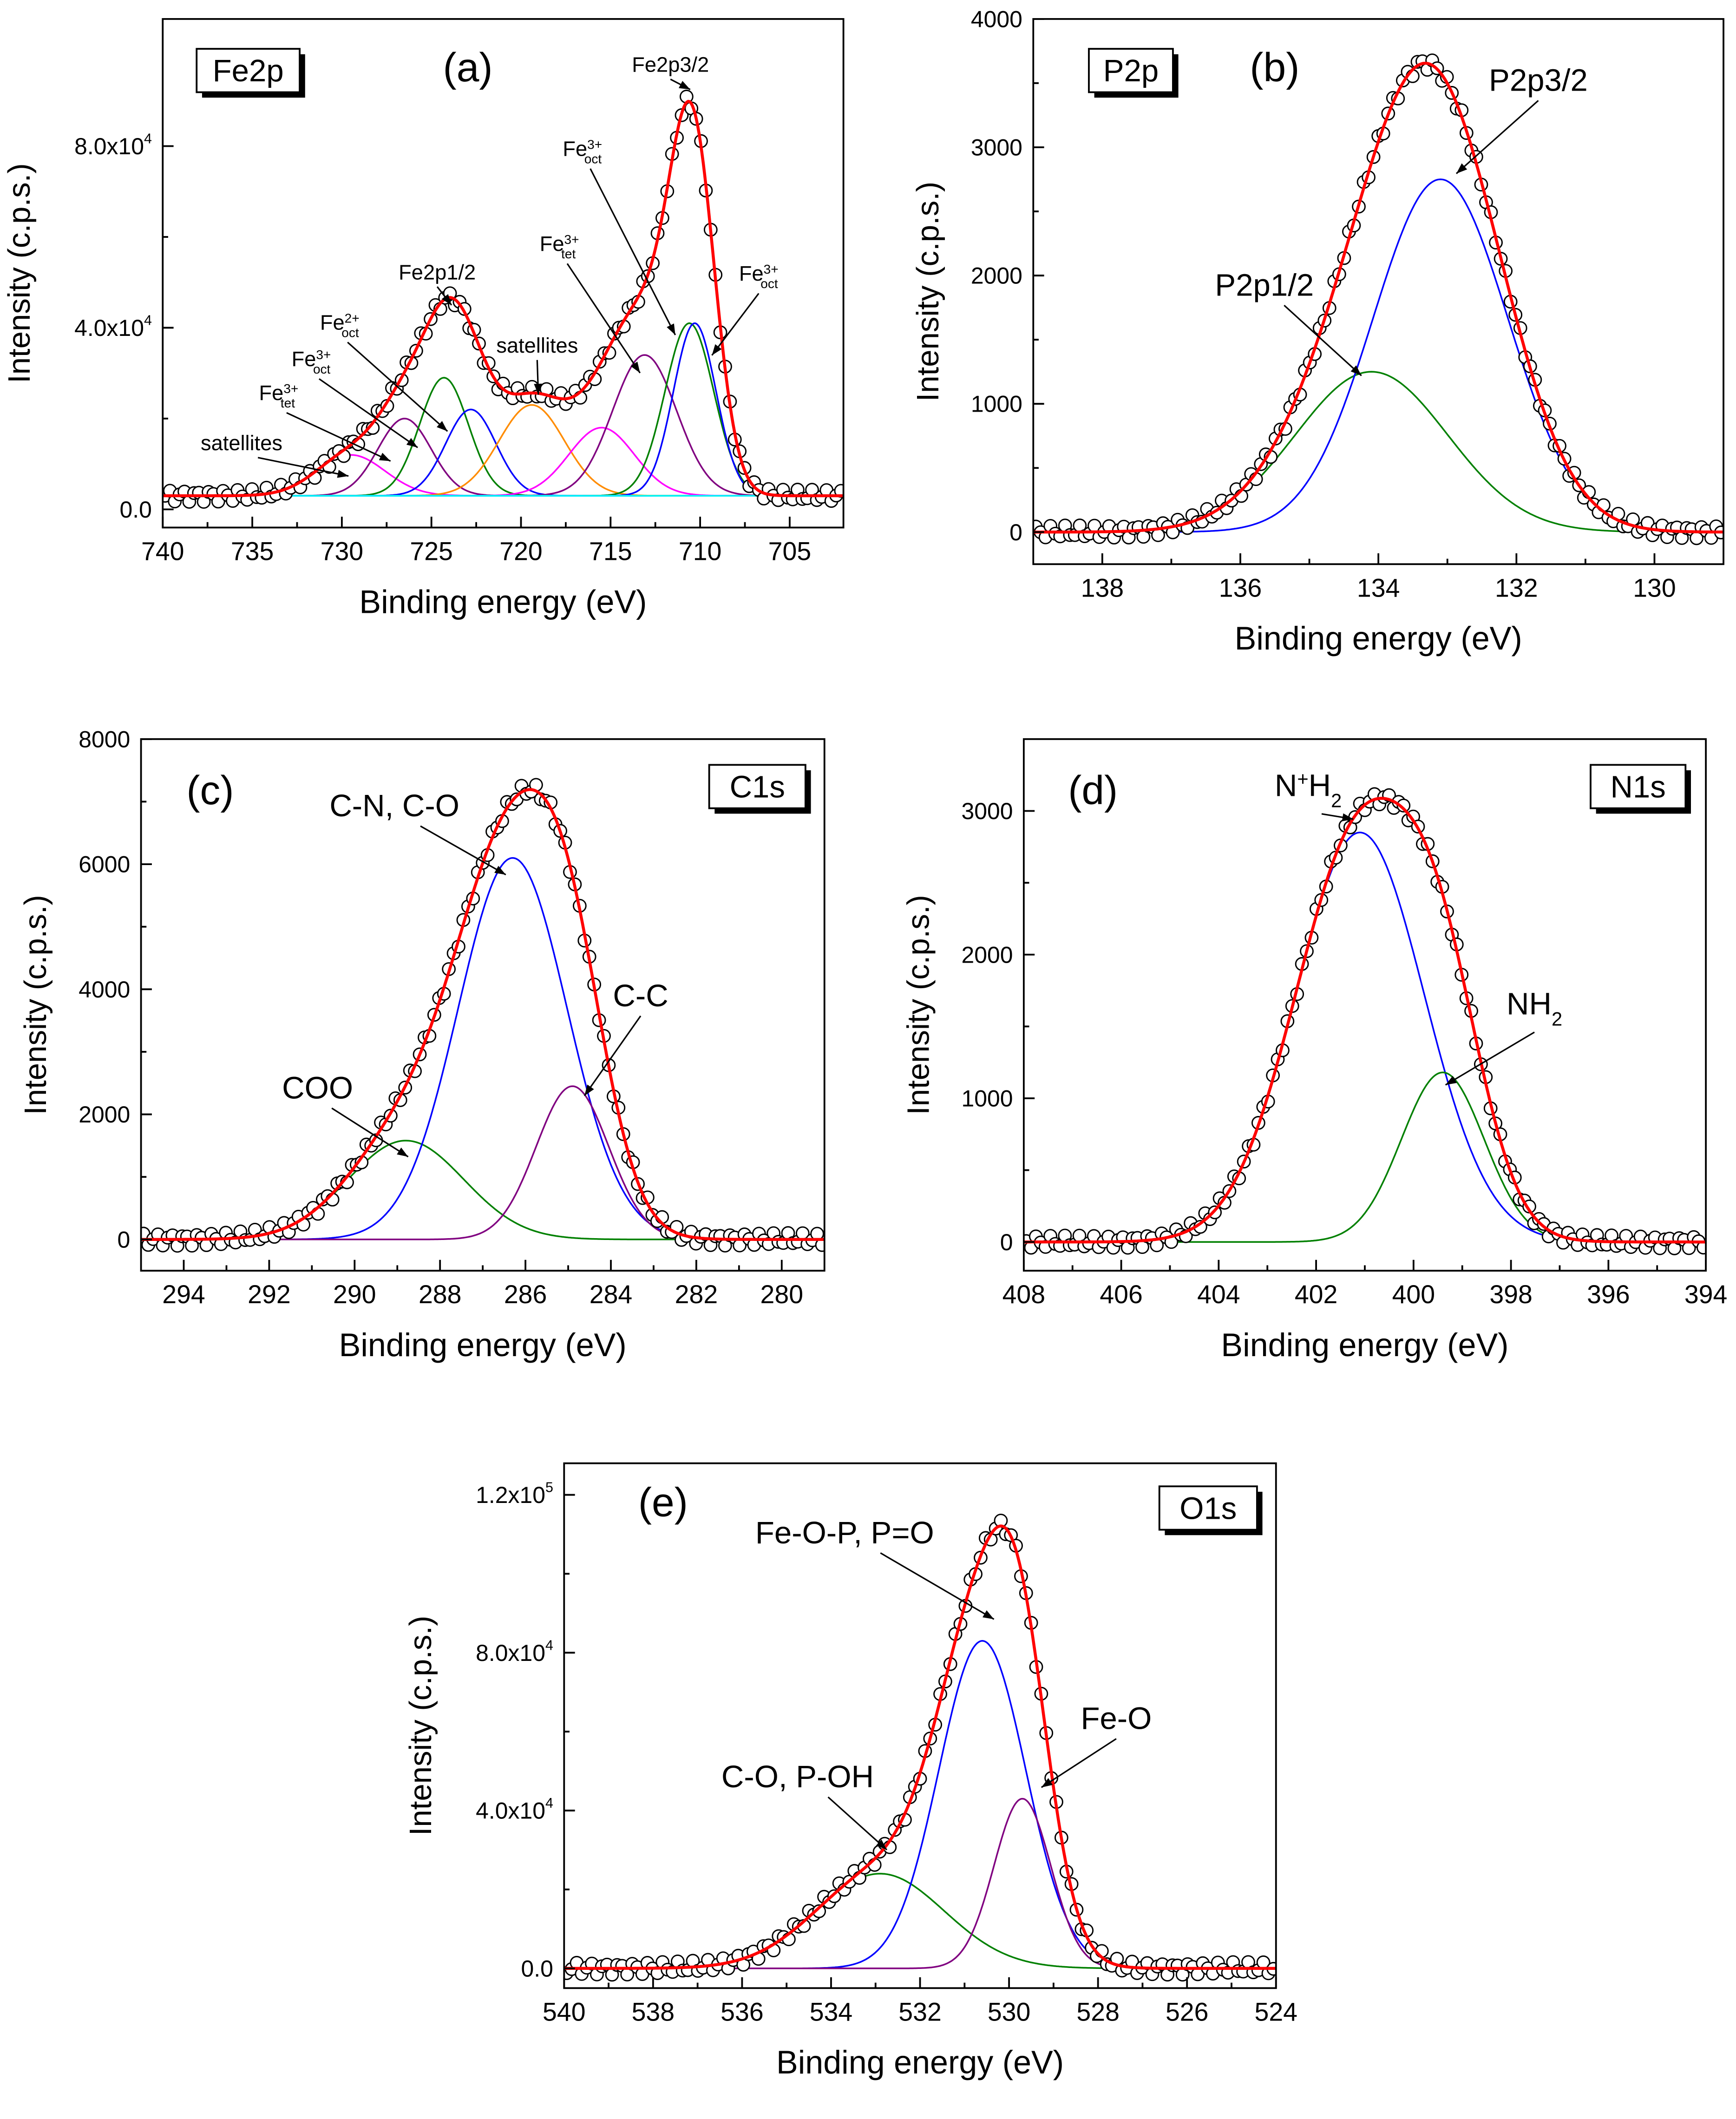  What do you see at coordinates (920, 2012) in the screenshot?
I see `x-tick-label: 532` at bounding box center [920, 2012].